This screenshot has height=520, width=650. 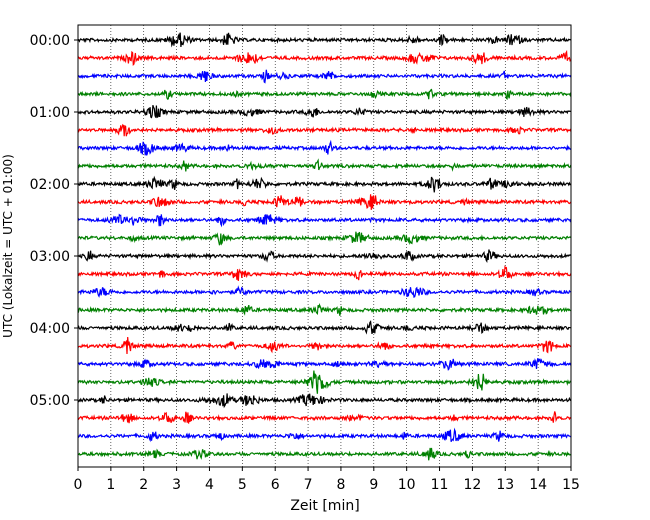 I want to click on x-tick-label-6: 6, so click(x=275, y=485).